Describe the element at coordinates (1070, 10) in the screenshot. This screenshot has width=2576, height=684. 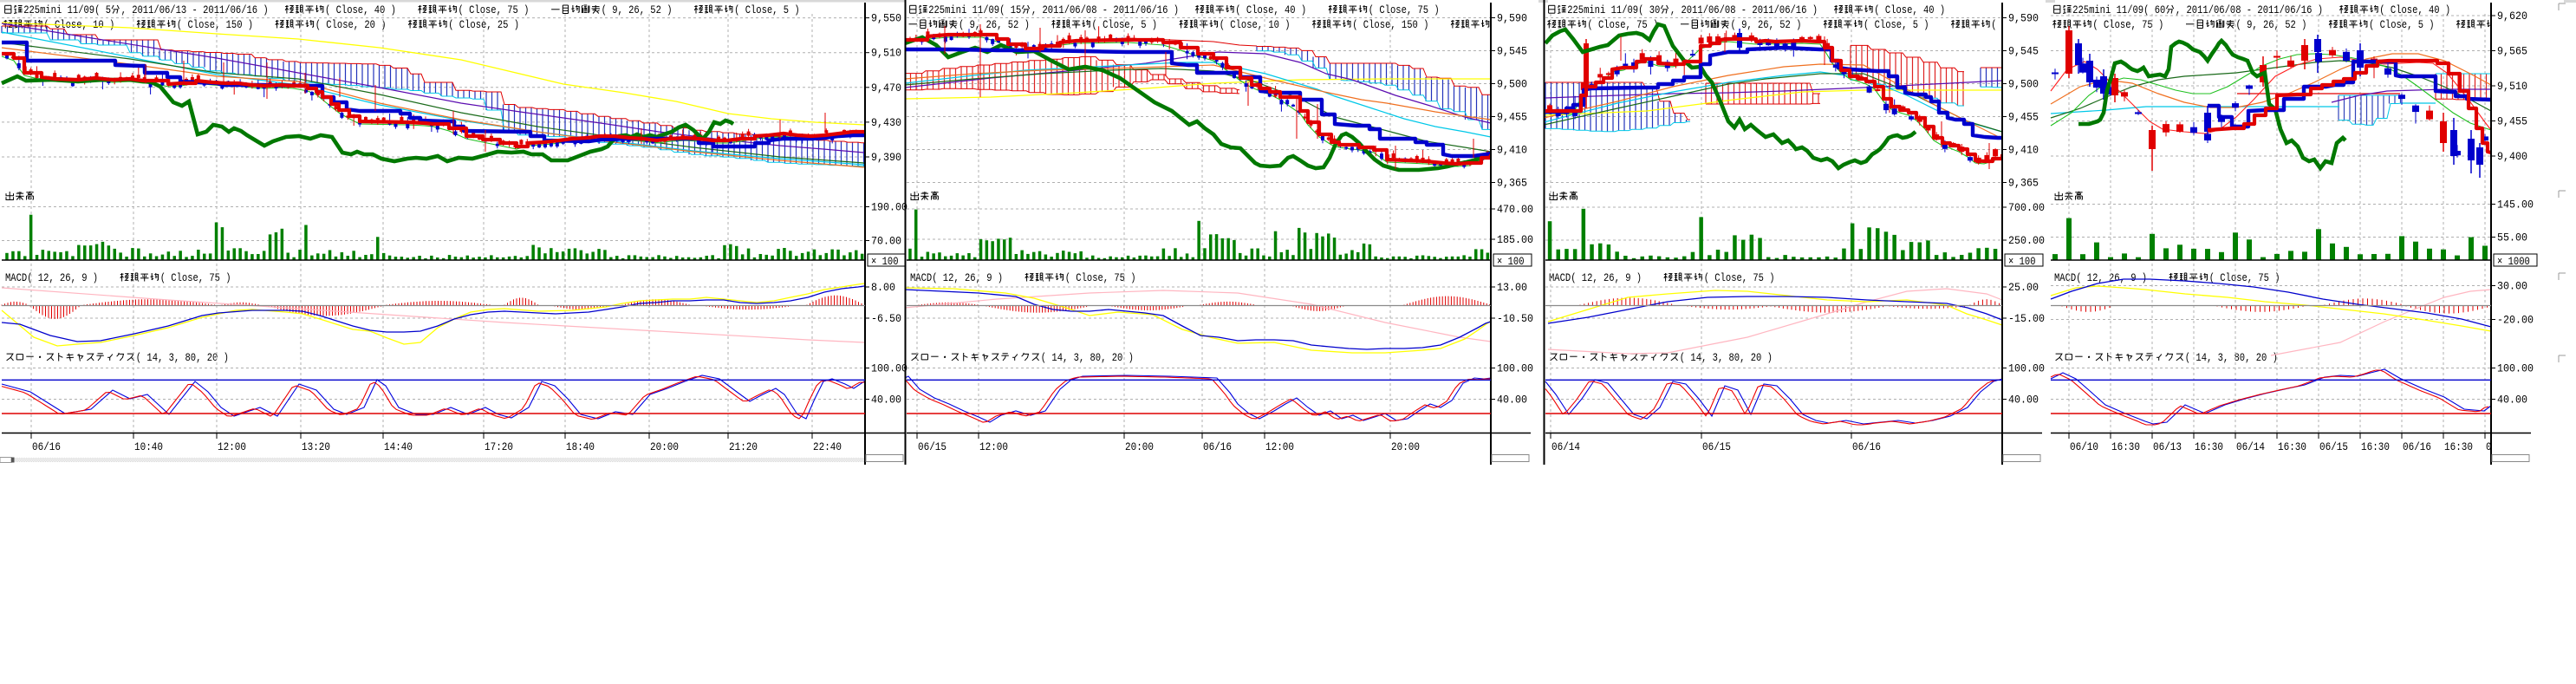
I see `svg-text: 2011/06/08` at that location.